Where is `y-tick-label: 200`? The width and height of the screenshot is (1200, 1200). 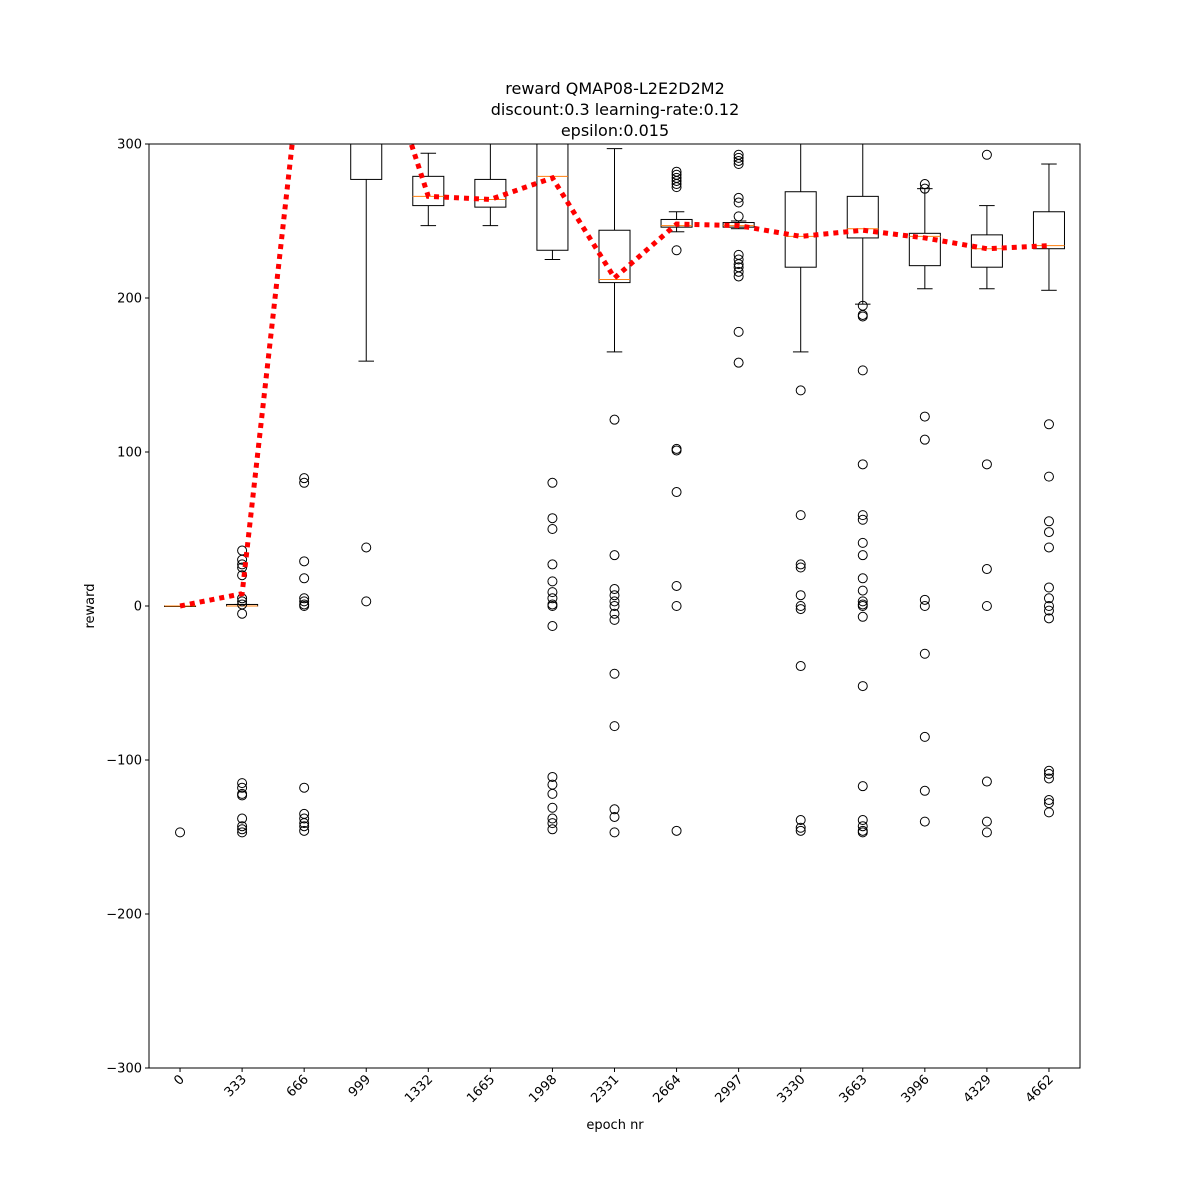
y-tick-label: 200 is located at coordinates (129, 299).